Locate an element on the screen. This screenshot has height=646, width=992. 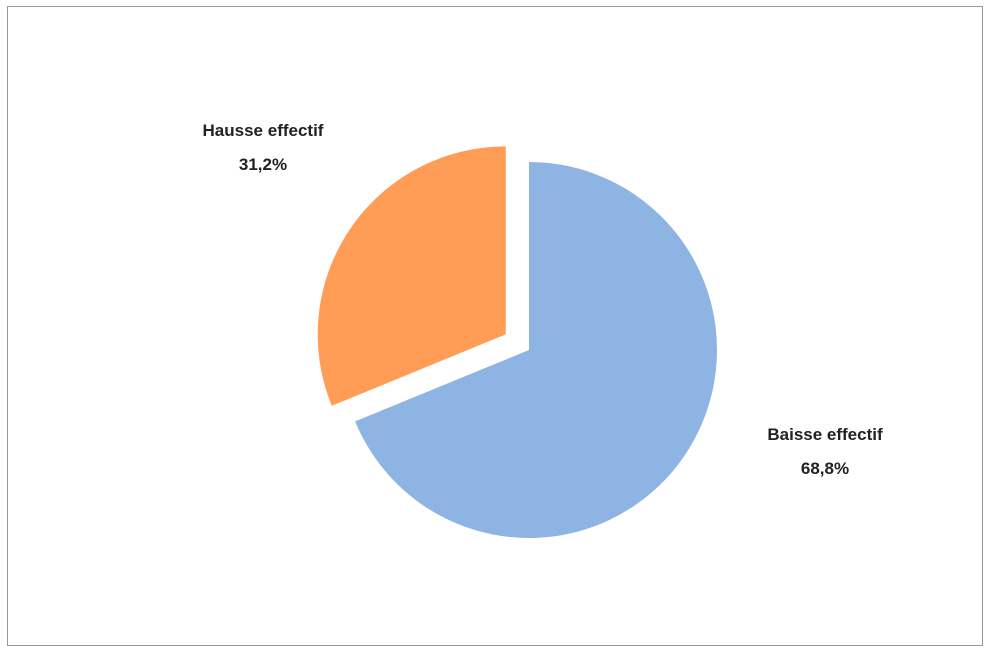
slice-label: Baisse effectif is located at coordinates (825, 434).